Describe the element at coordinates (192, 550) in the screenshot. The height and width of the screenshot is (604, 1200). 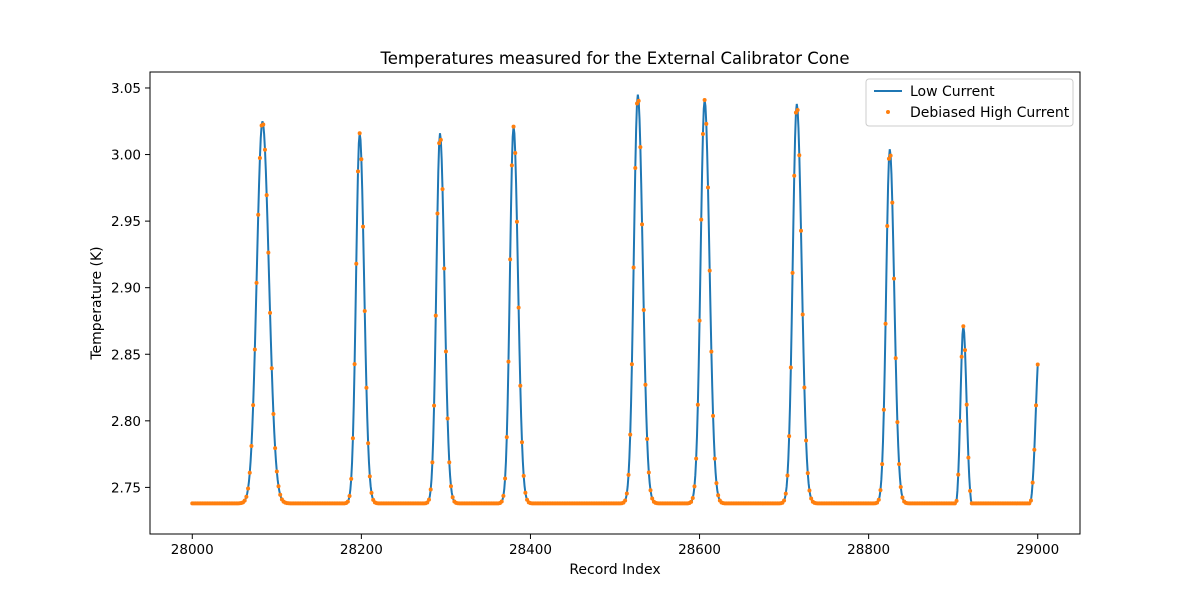
I see `x-tick-label: 28000` at that location.